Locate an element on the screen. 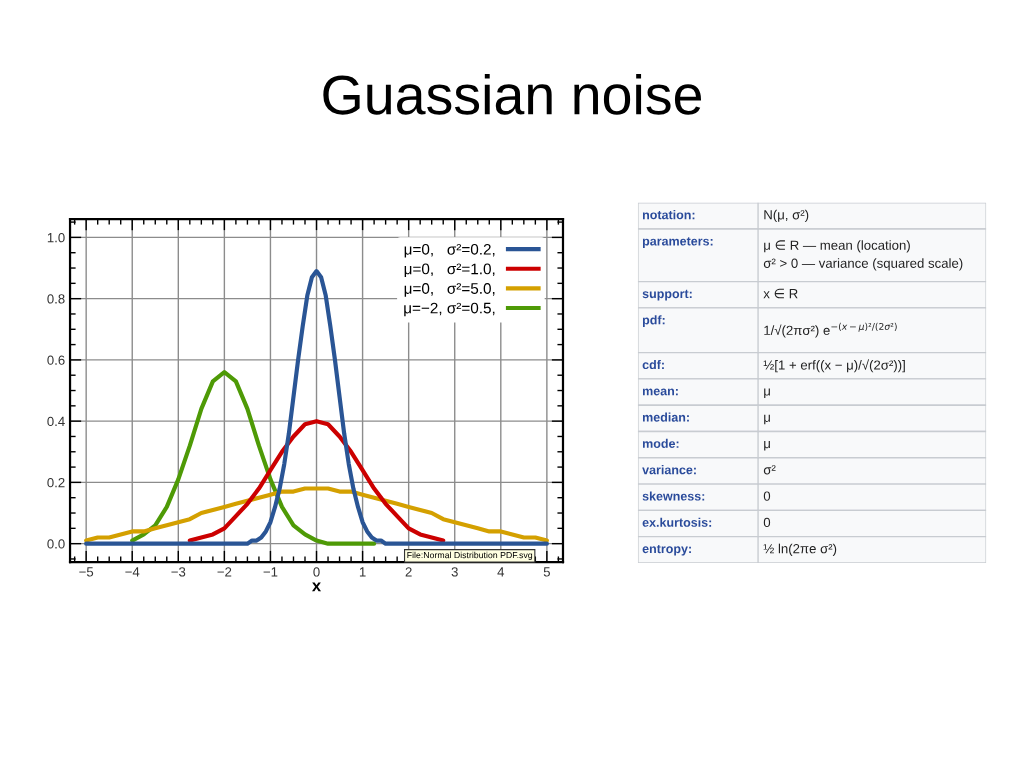 The image size is (1024, 768). annotation: File:Normal Distribution PDF.svg is located at coordinates (470, 555).